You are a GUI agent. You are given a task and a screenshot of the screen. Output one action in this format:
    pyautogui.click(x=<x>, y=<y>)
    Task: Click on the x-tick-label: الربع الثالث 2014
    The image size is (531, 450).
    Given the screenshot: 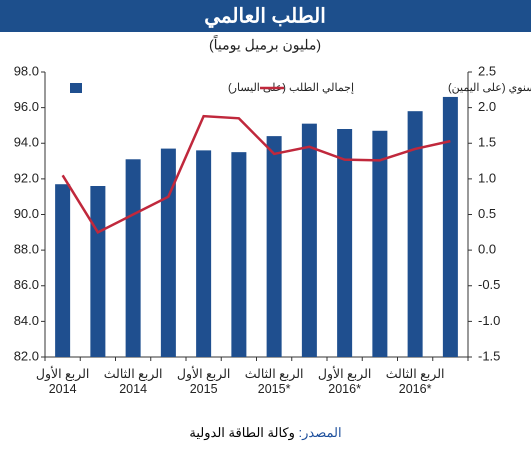 What is the action you would take?
    pyautogui.click(x=133, y=381)
    